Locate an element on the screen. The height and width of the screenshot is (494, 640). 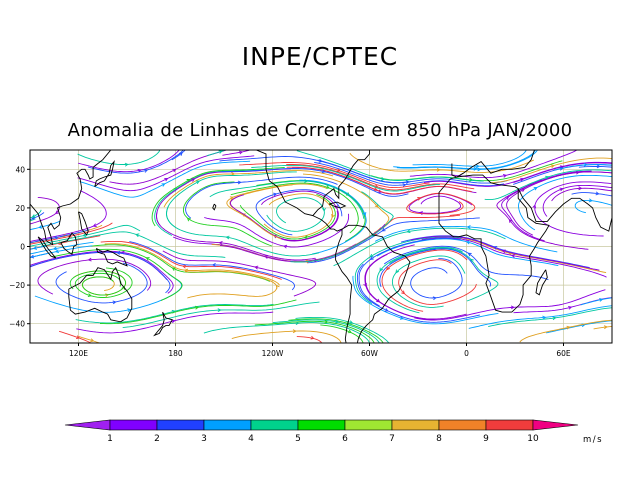
coast-hawaii is located at coordinates (214, 207).